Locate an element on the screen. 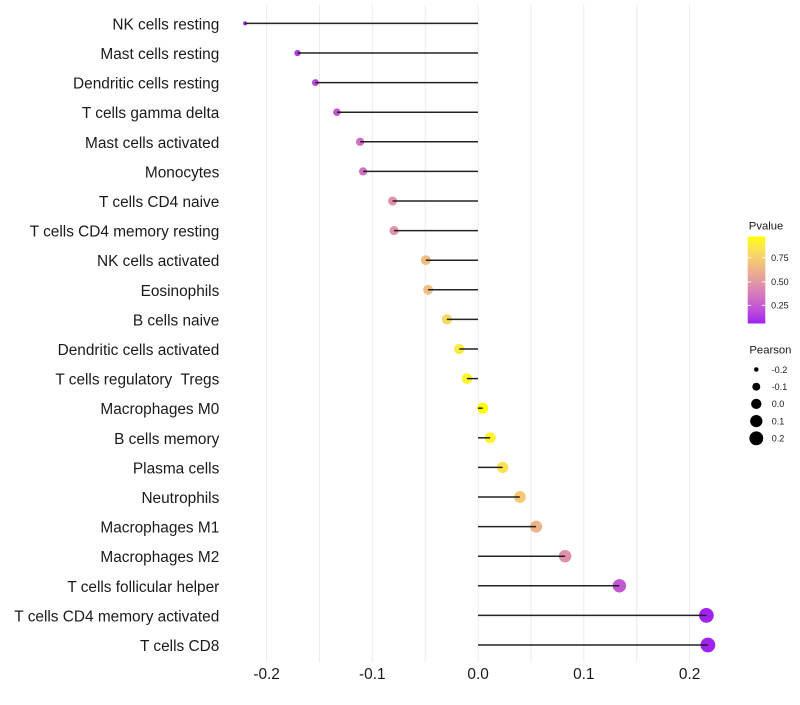  svg-text: 0.75 is located at coordinates (780, 258).